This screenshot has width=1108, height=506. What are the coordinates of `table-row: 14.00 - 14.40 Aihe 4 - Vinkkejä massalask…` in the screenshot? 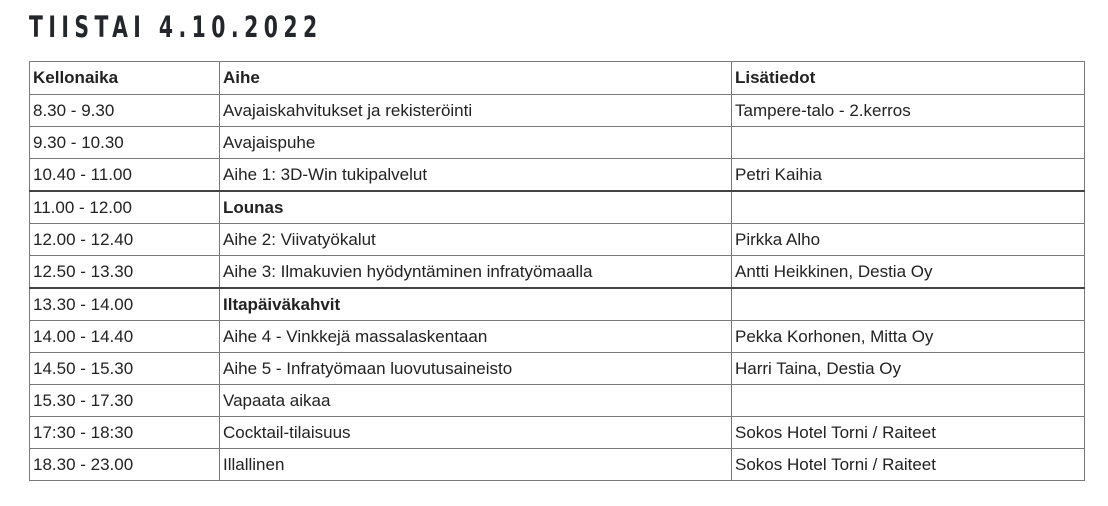 It's located at (557, 336).